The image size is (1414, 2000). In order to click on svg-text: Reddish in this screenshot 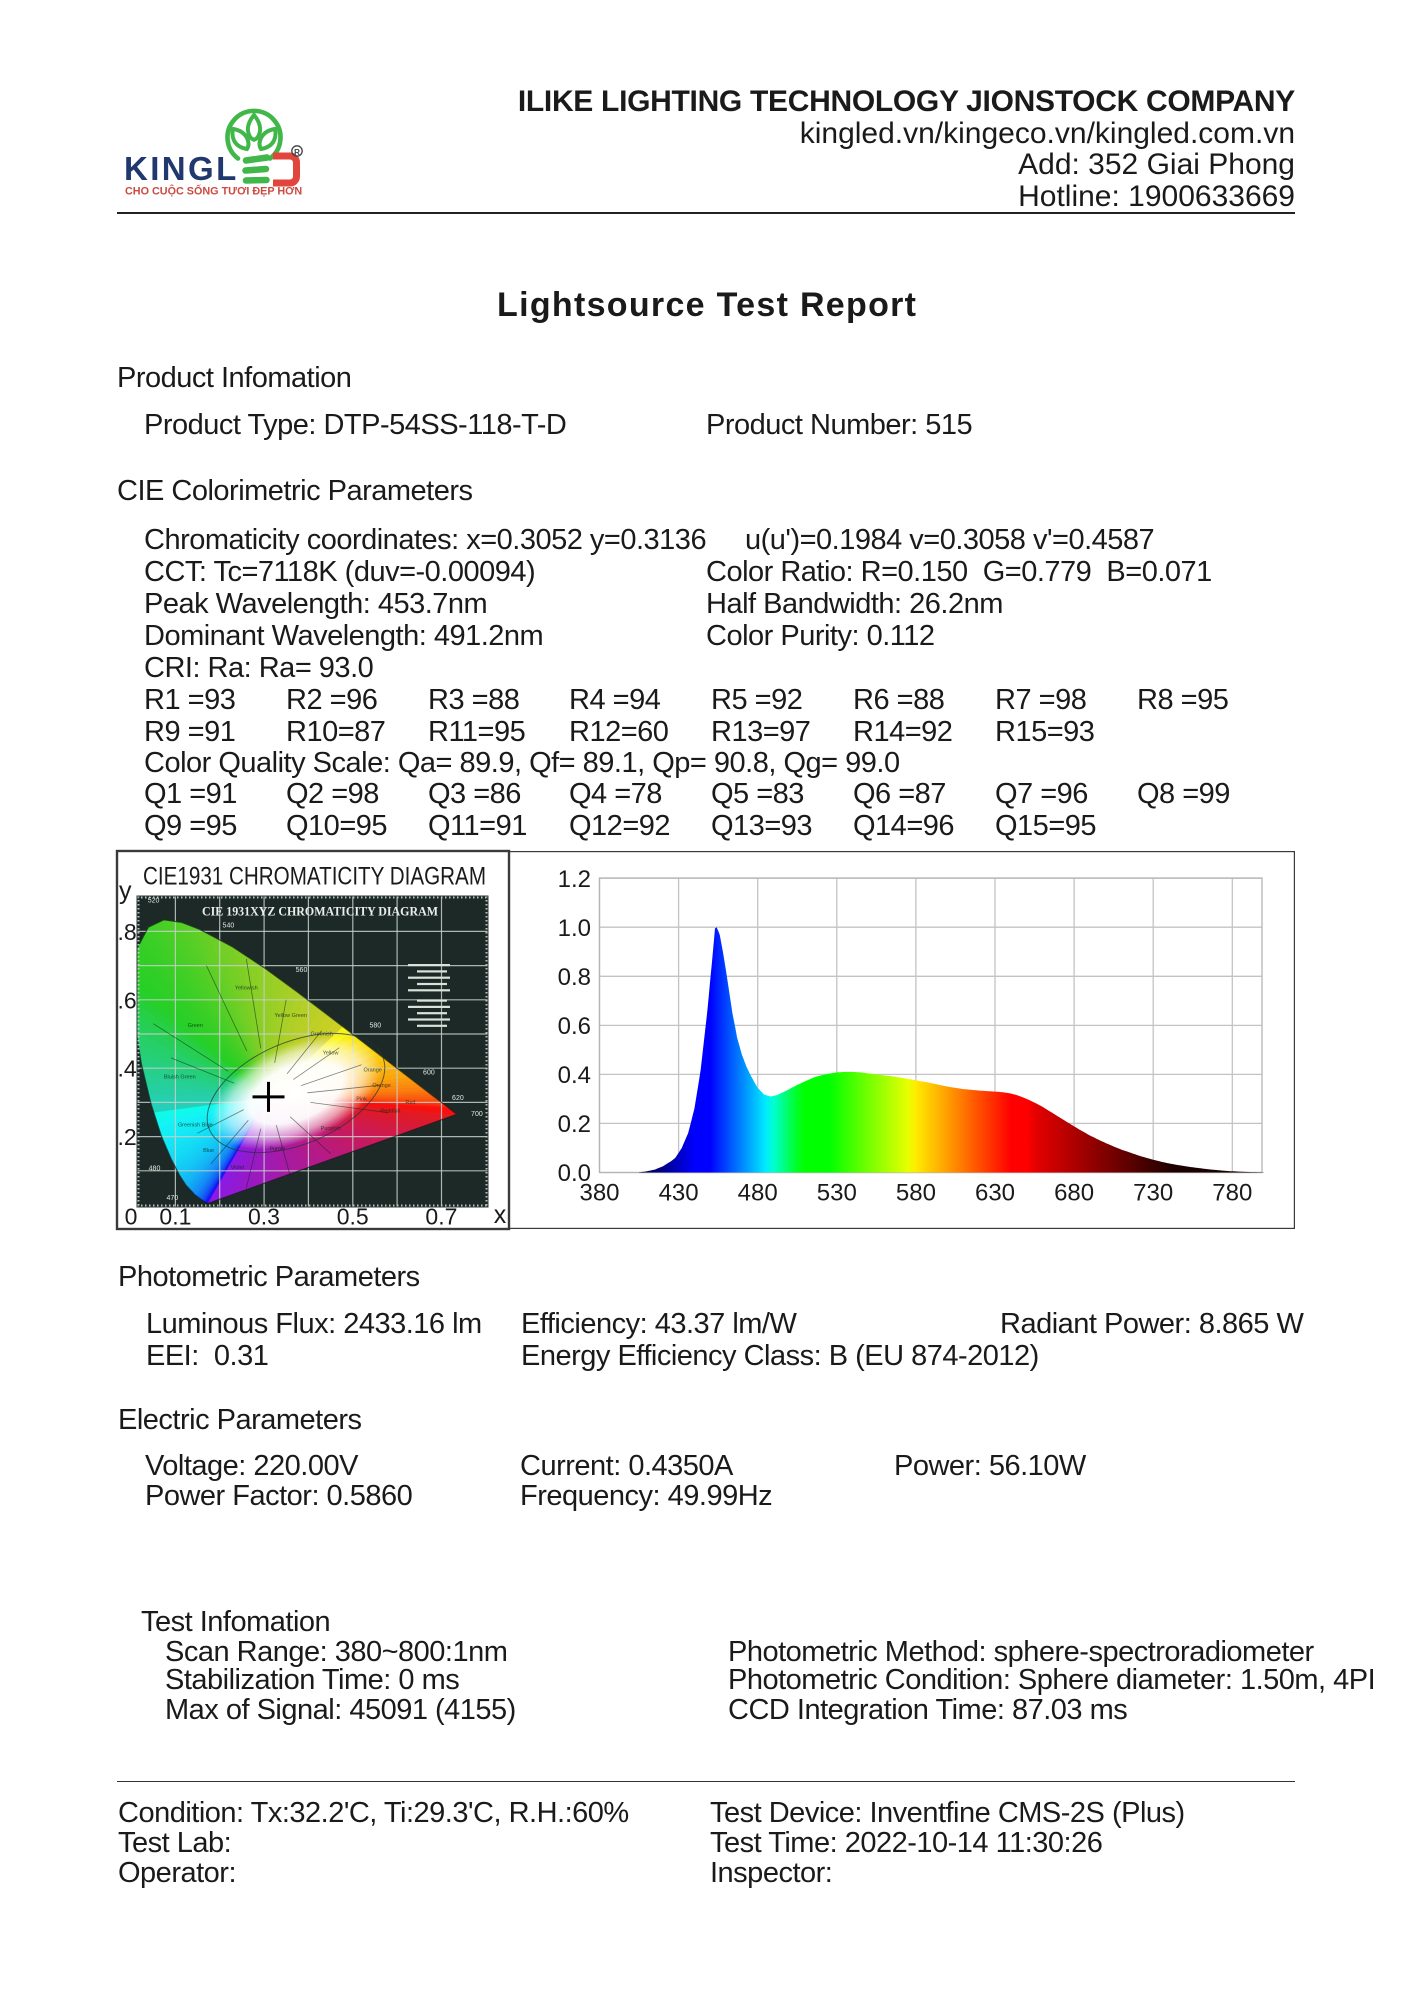, I will do `click(390, 1112)`.